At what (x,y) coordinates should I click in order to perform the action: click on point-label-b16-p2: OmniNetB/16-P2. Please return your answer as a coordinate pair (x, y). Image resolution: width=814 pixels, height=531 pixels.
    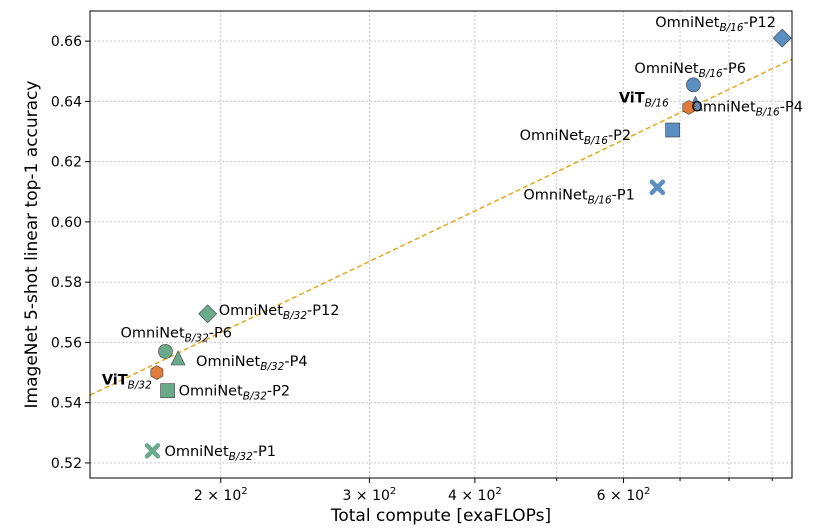
    Looking at the image, I should click on (576, 137).